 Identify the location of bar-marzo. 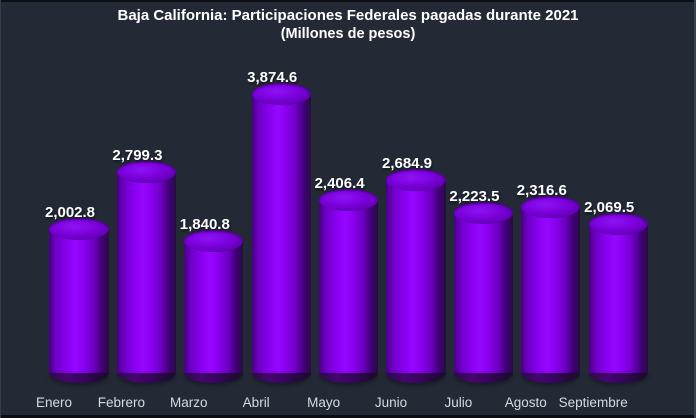
(214, 311).